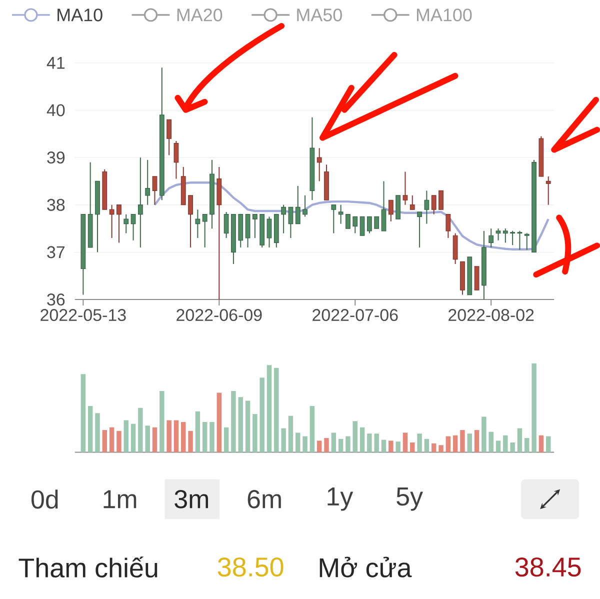 The width and height of the screenshot is (600, 599). Describe the element at coordinates (120, 499) in the screenshot. I see `text: 1m` at that location.